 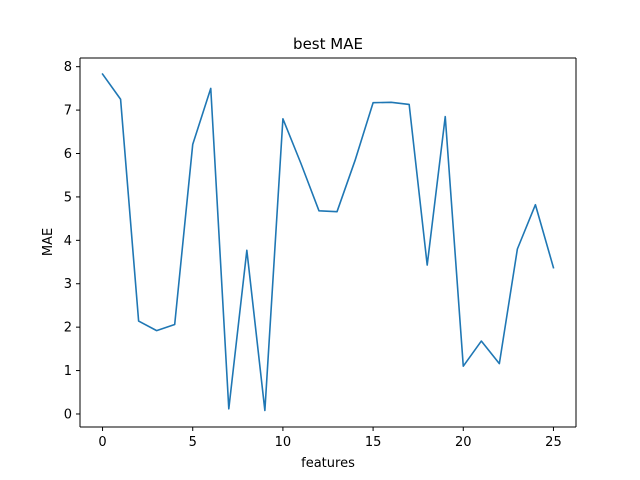 I want to click on x-axis-label: features, so click(x=328, y=463).